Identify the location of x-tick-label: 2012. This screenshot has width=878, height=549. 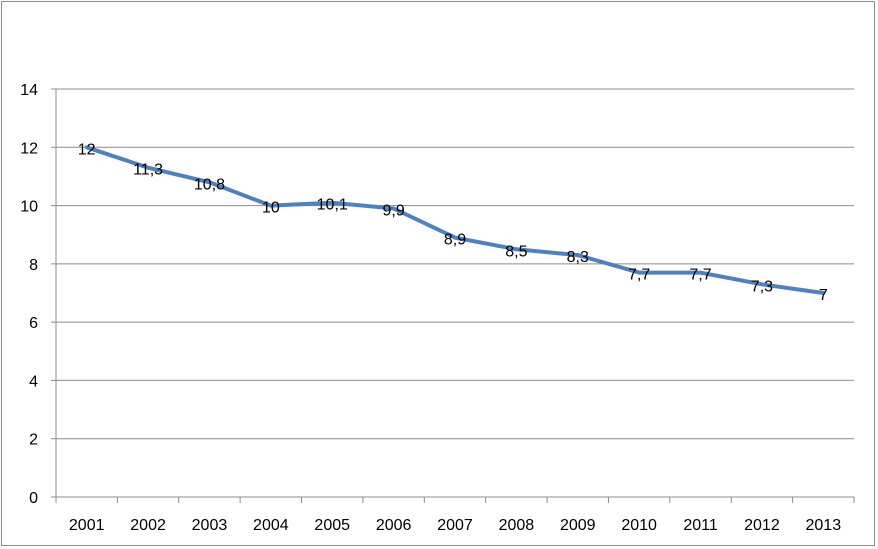
(762, 525).